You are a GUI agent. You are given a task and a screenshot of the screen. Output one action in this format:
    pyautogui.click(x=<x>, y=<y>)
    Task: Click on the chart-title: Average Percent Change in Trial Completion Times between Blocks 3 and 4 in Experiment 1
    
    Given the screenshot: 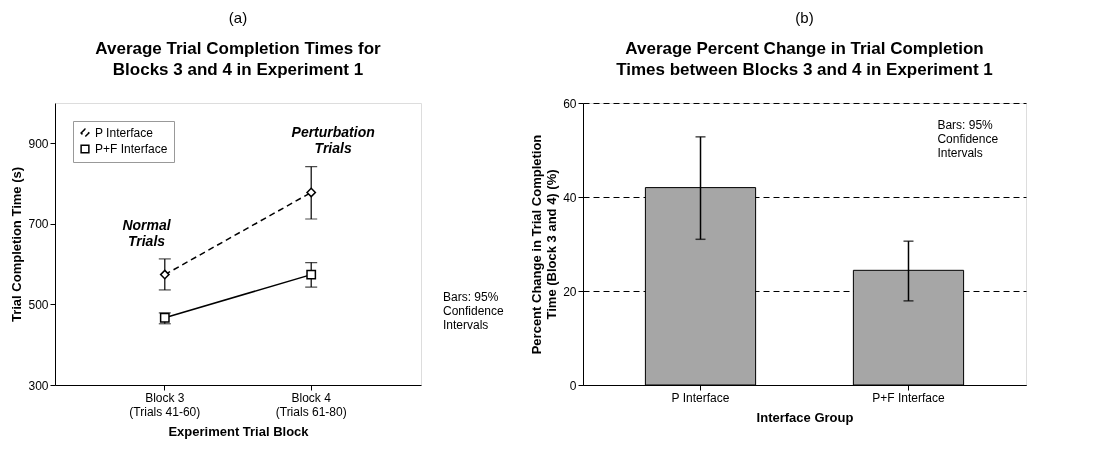 What is the action you would take?
    pyautogui.click(x=804, y=59)
    